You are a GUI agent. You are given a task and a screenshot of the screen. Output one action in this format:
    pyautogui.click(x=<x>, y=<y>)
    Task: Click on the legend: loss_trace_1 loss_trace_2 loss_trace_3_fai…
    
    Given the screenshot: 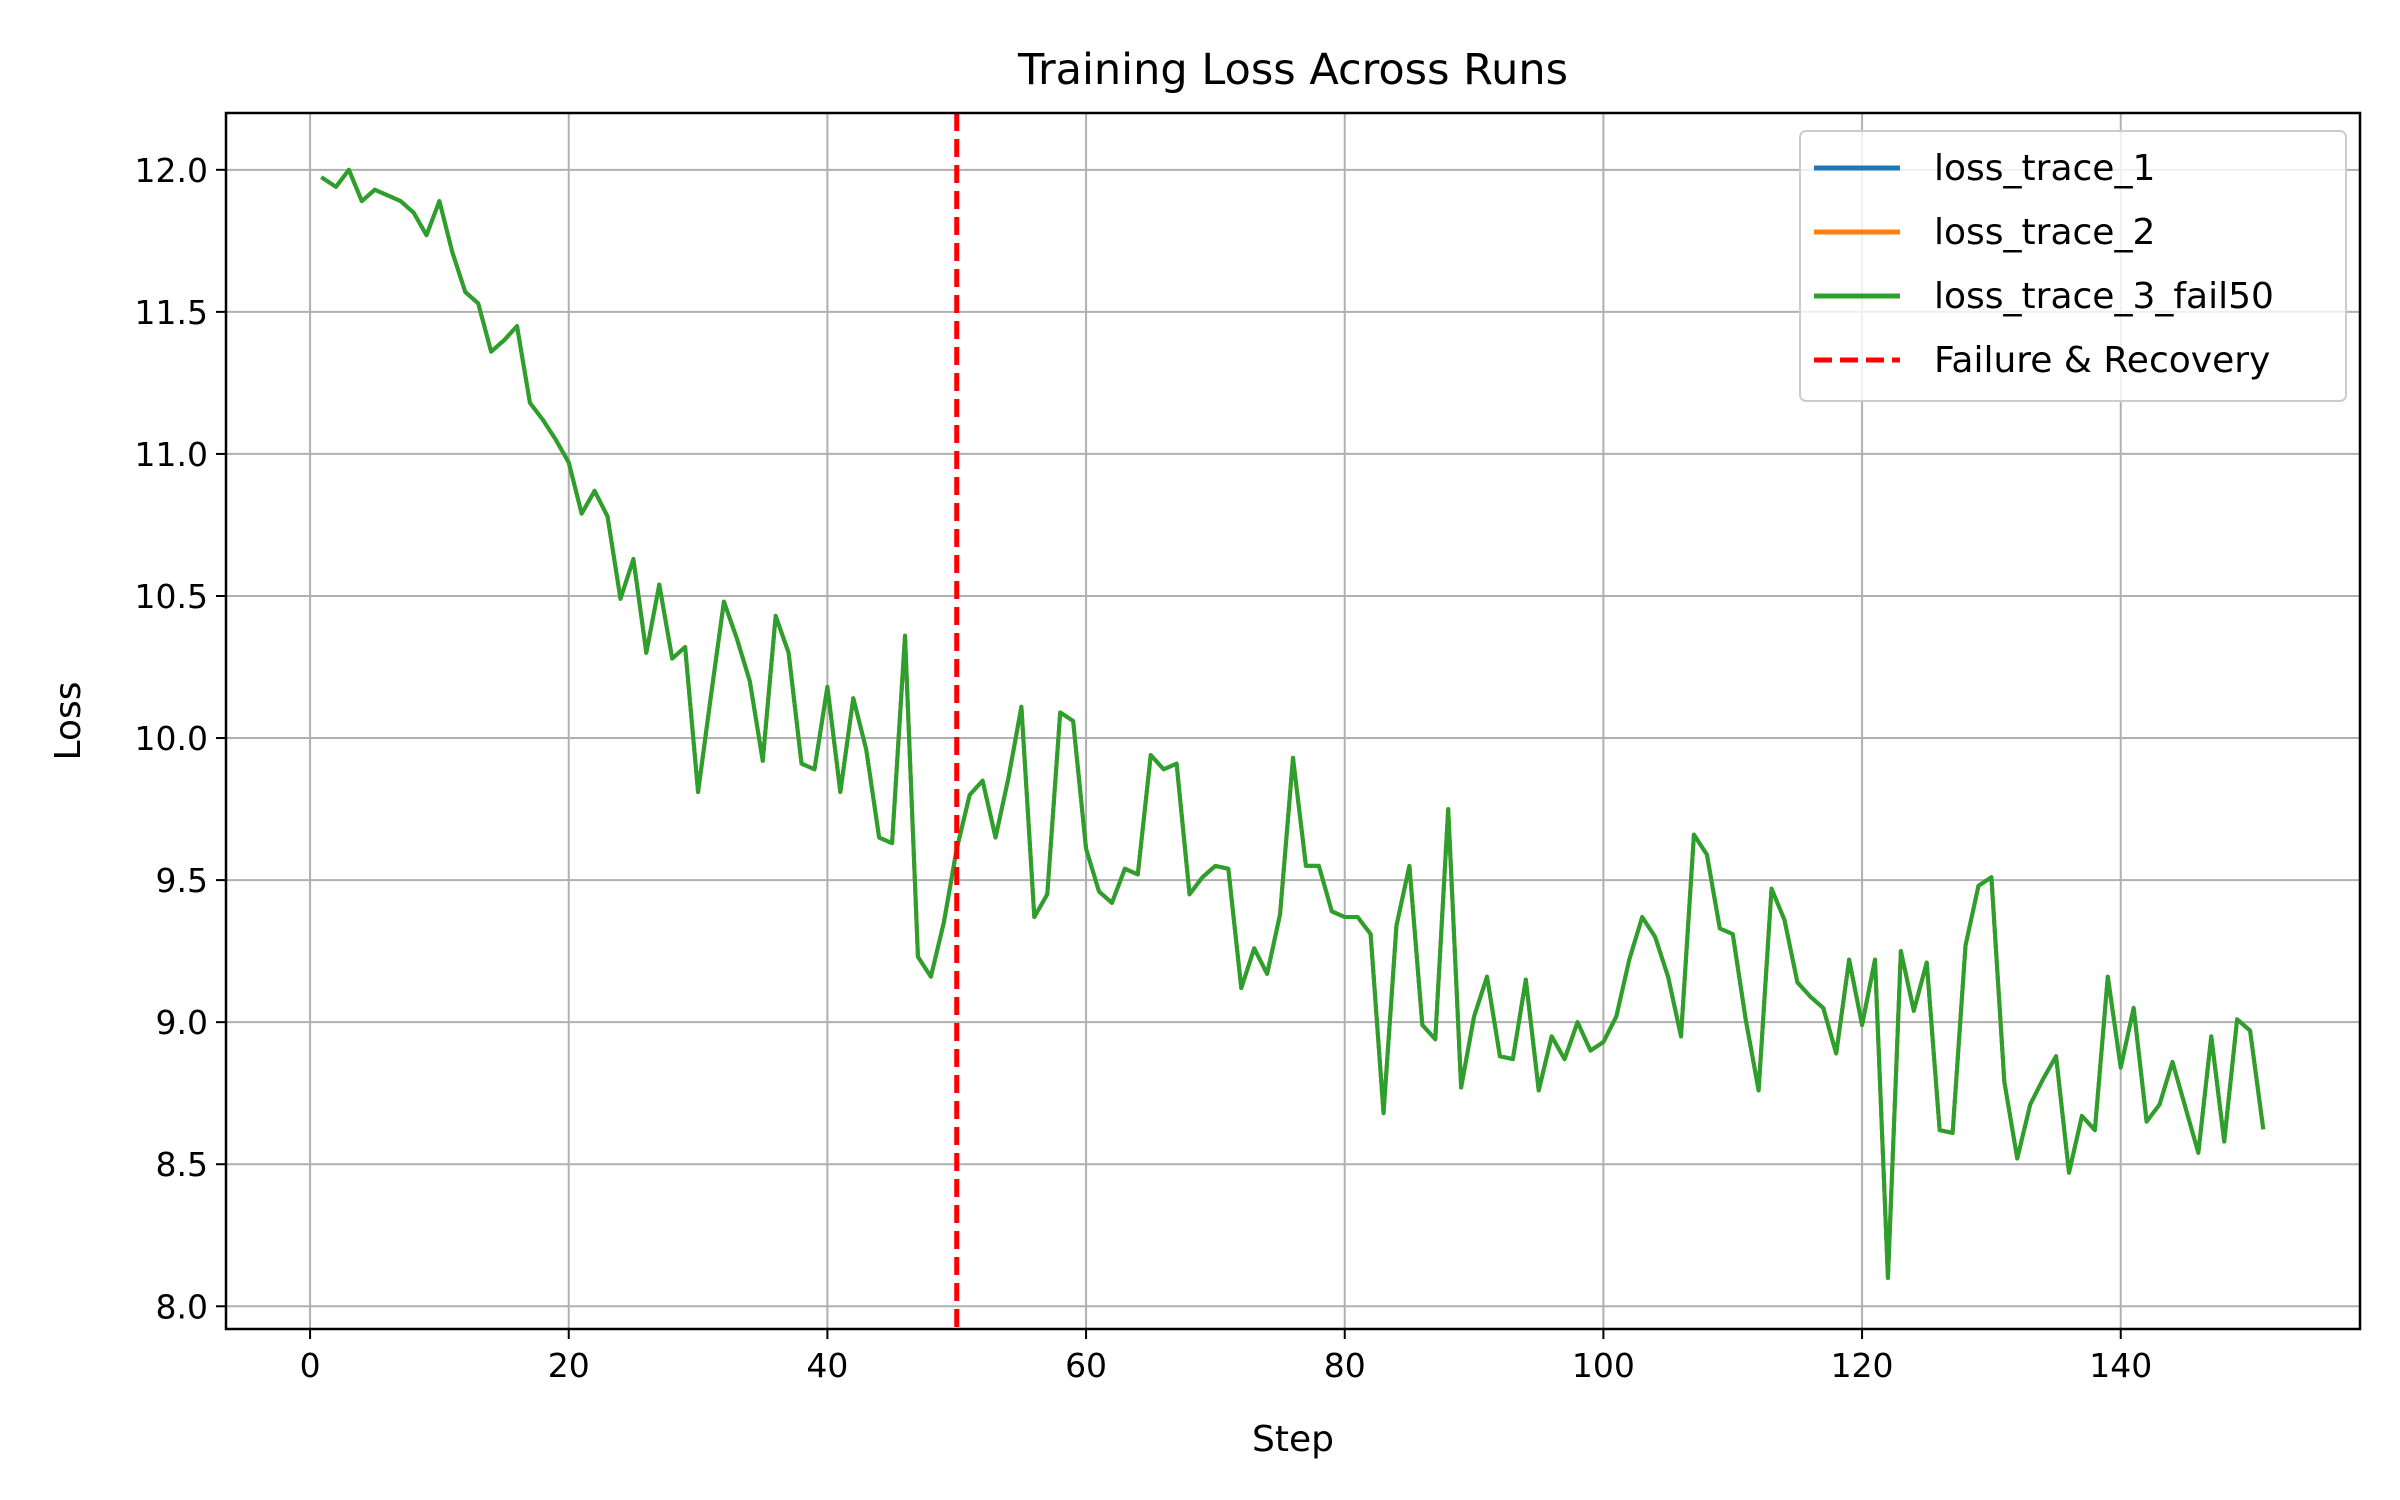 What is the action you would take?
    pyautogui.click(x=2073, y=266)
    